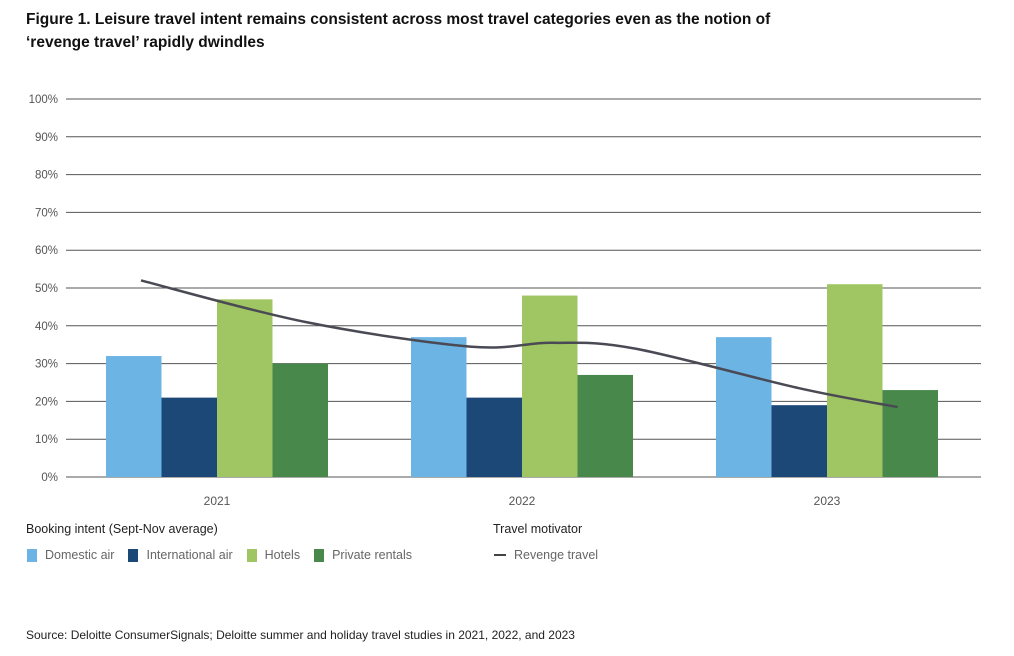  I want to click on bar-international-air-2021, so click(189, 437).